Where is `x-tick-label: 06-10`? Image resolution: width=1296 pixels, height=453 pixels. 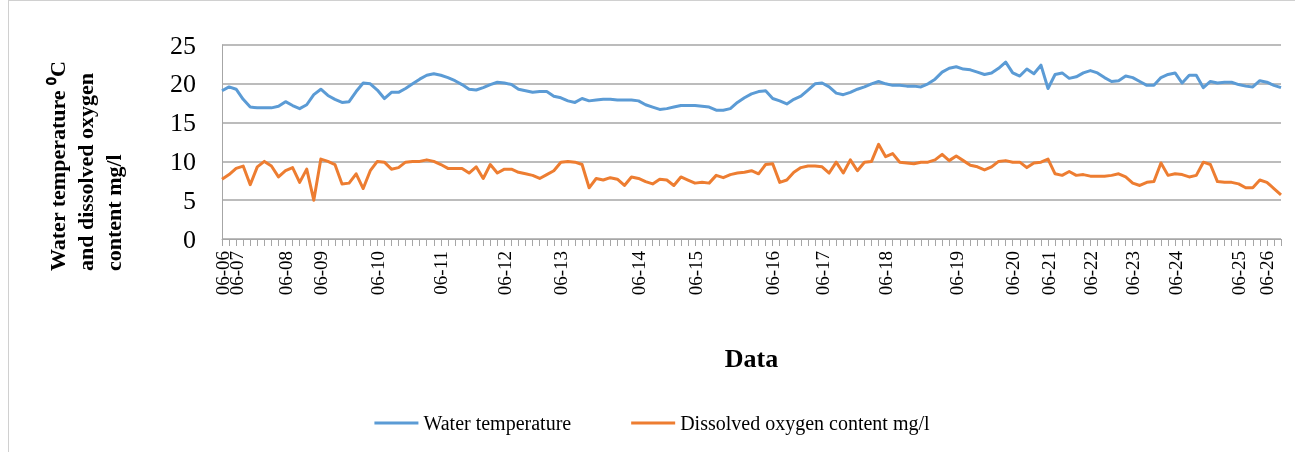 x-tick-label: 06-10 is located at coordinates (377, 273).